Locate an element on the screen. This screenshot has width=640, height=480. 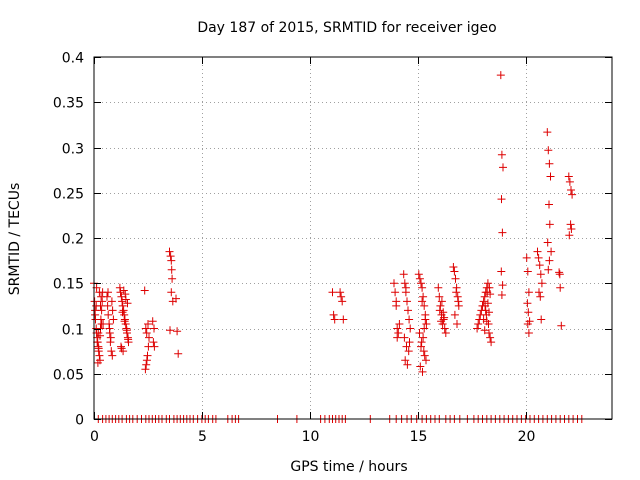
x-tick-label: 15 is located at coordinates (419, 437).